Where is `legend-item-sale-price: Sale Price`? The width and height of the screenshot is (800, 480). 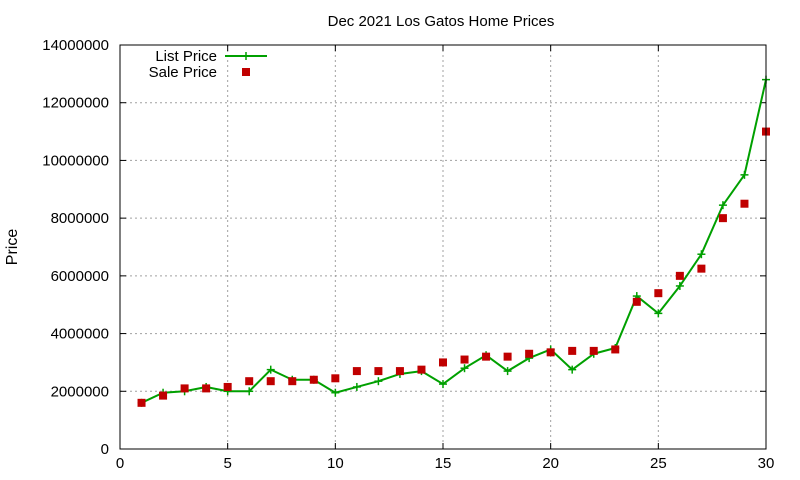
legend-item-sale-price: Sale Price is located at coordinates (199, 72).